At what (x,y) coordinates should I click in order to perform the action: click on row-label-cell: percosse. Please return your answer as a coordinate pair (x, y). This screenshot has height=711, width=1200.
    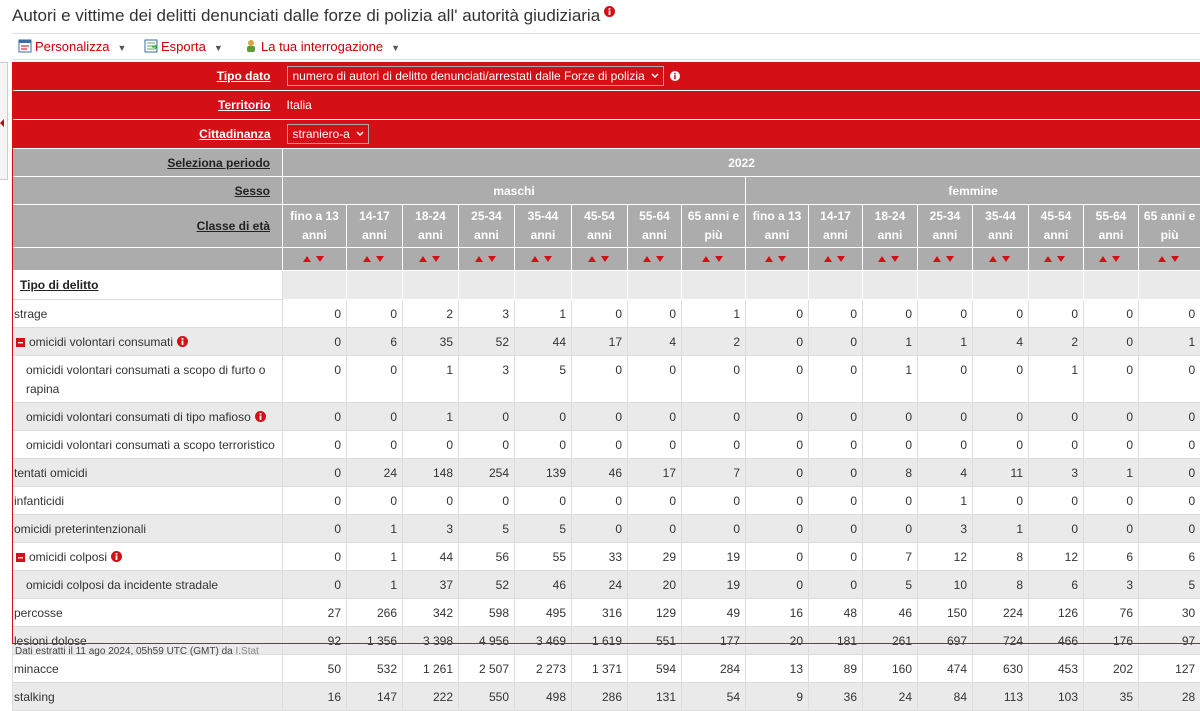
    Looking at the image, I should click on (148, 613).